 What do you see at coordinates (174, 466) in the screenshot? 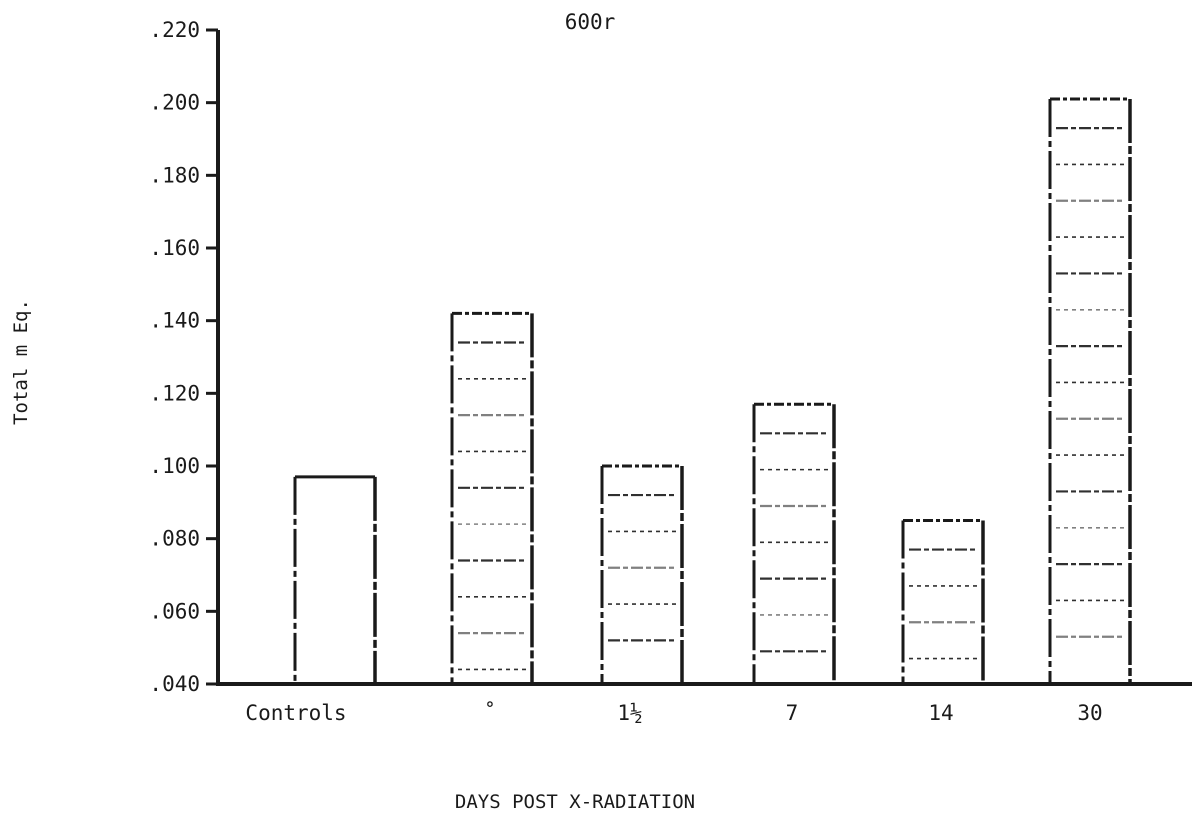
I see `y-tick-label: .100` at bounding box center [174, 466].